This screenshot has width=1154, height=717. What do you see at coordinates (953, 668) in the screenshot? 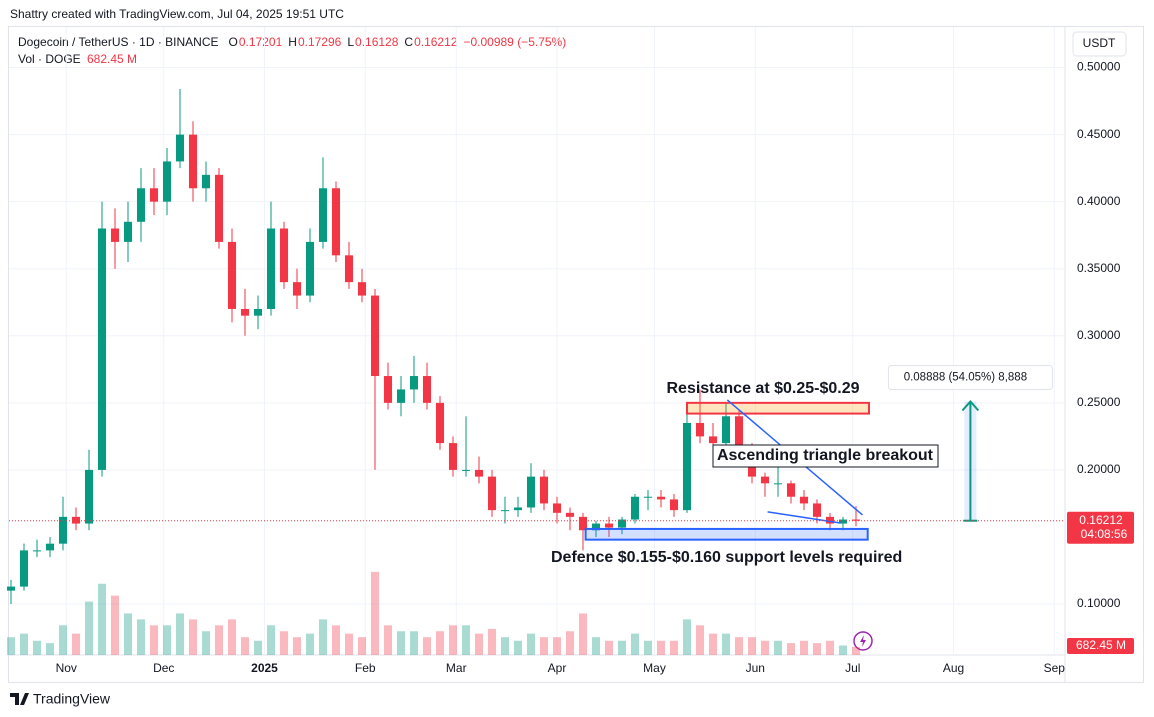
I see `x-tick-label: Aug` at bounding box center [953, 668].